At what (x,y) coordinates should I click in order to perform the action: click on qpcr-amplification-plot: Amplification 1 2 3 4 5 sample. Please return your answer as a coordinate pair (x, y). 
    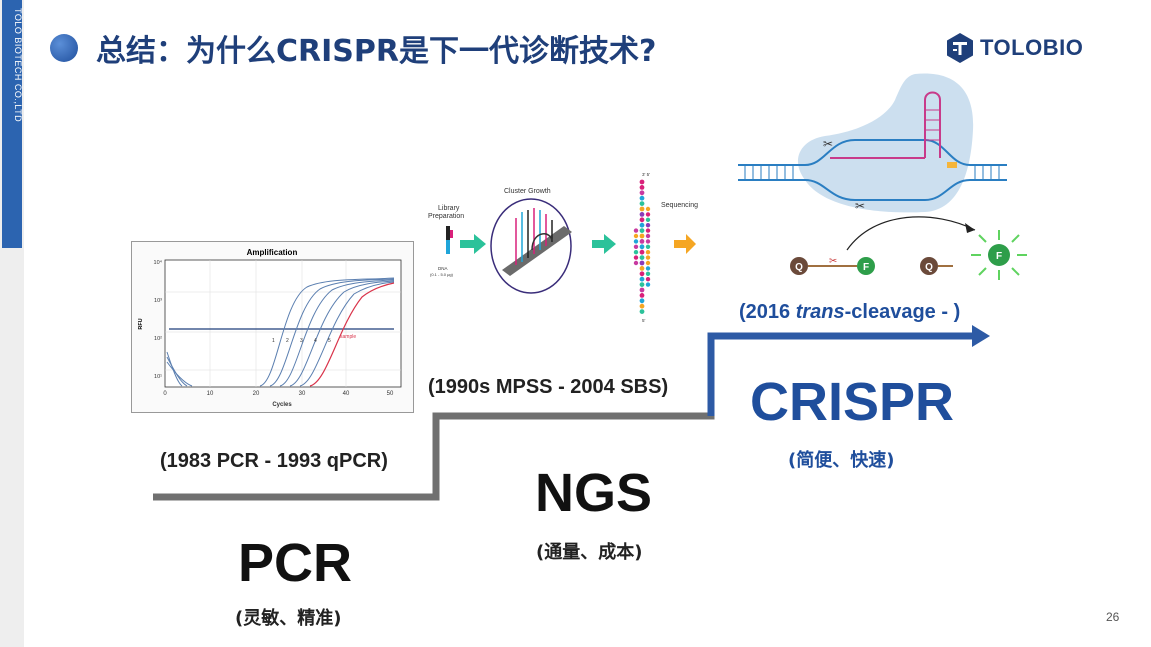
    Looking at the image, I should click on (272, 327).